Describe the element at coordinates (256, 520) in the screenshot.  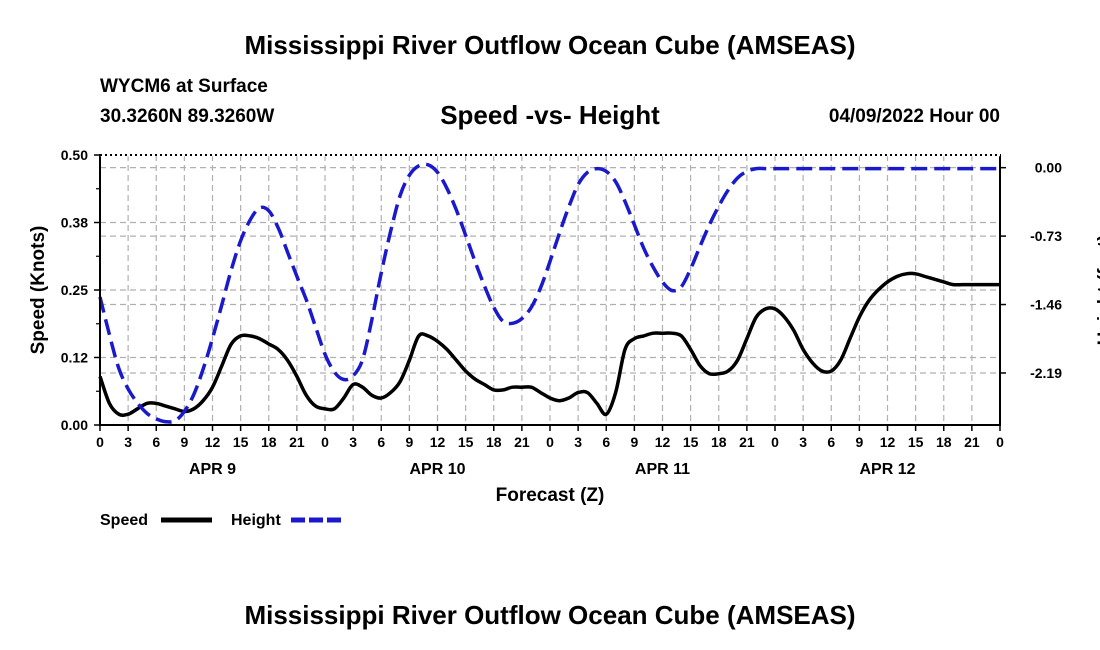
I see `legend-height-label: Height` at that location.